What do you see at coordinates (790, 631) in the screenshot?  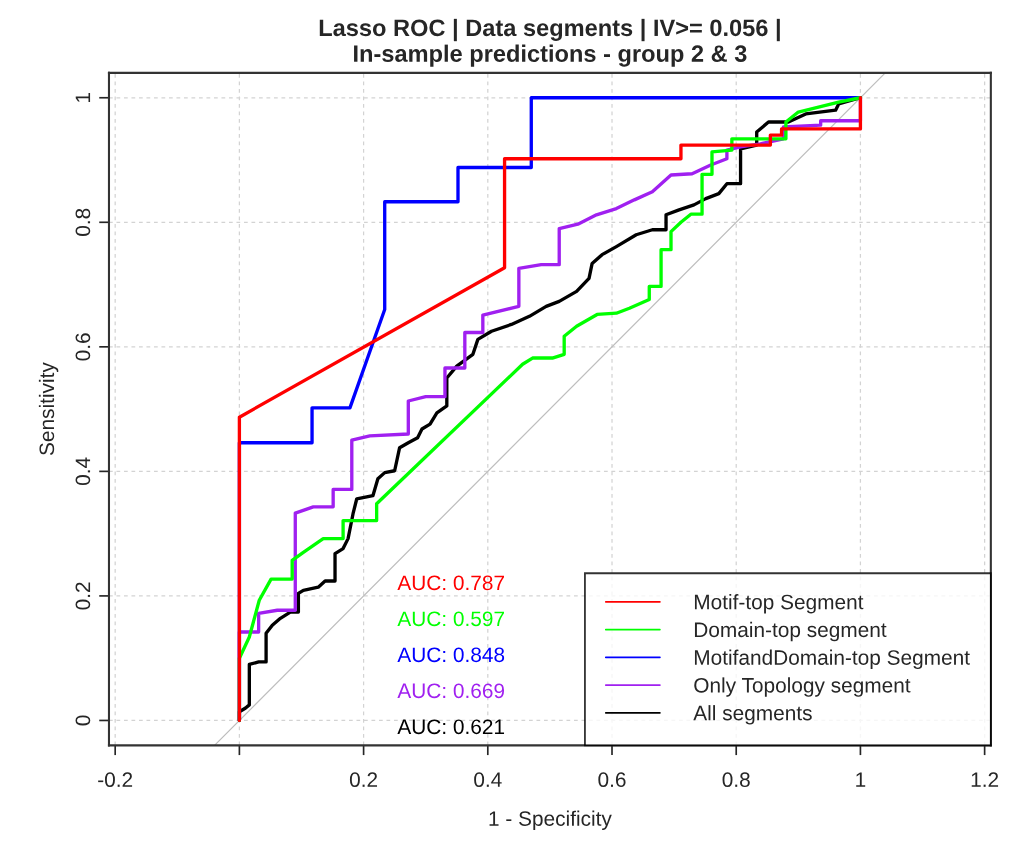 I see `legend-label: Domain-top segment` at bounding box center [790, 631].